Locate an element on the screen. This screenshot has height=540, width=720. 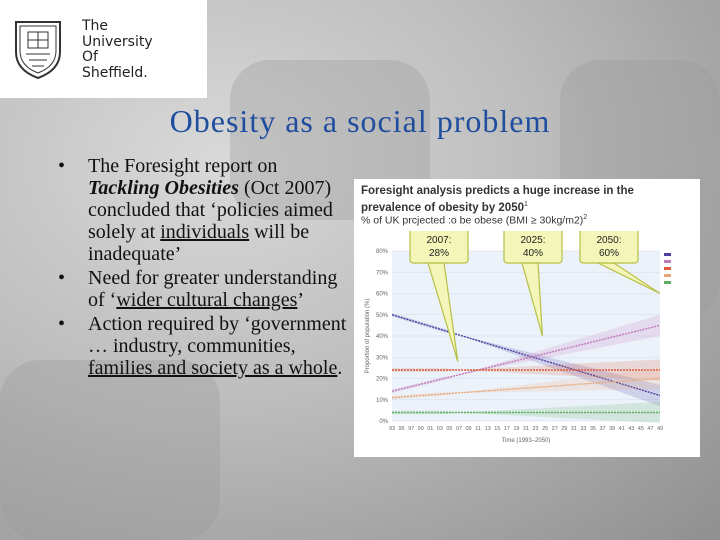
callout-year: 2050: is located at coordinates (608, 240).